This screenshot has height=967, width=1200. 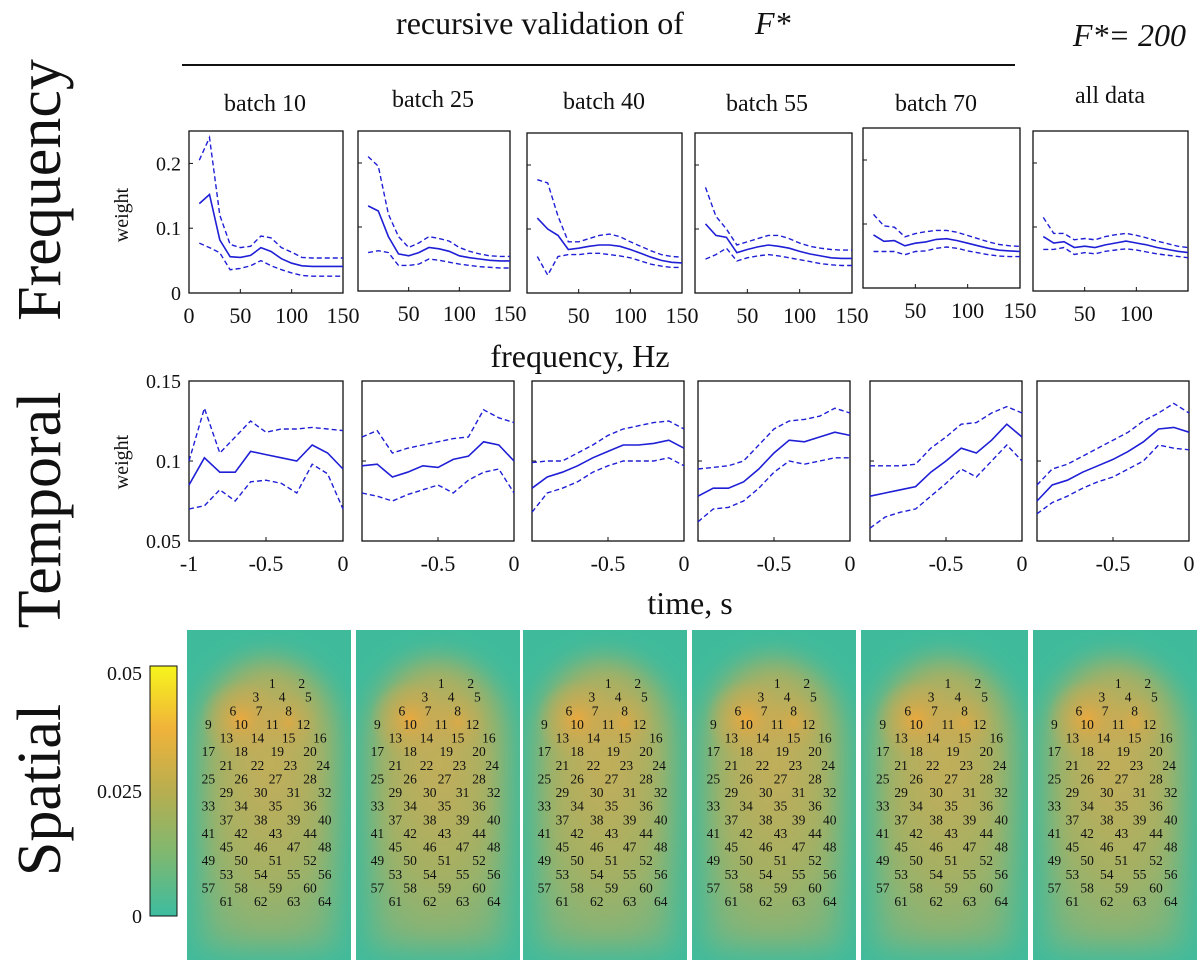 What do you see at coordinates (773, 490) in the screenshot?
I see `lower-bound-line` at bounding box center [773, 490].